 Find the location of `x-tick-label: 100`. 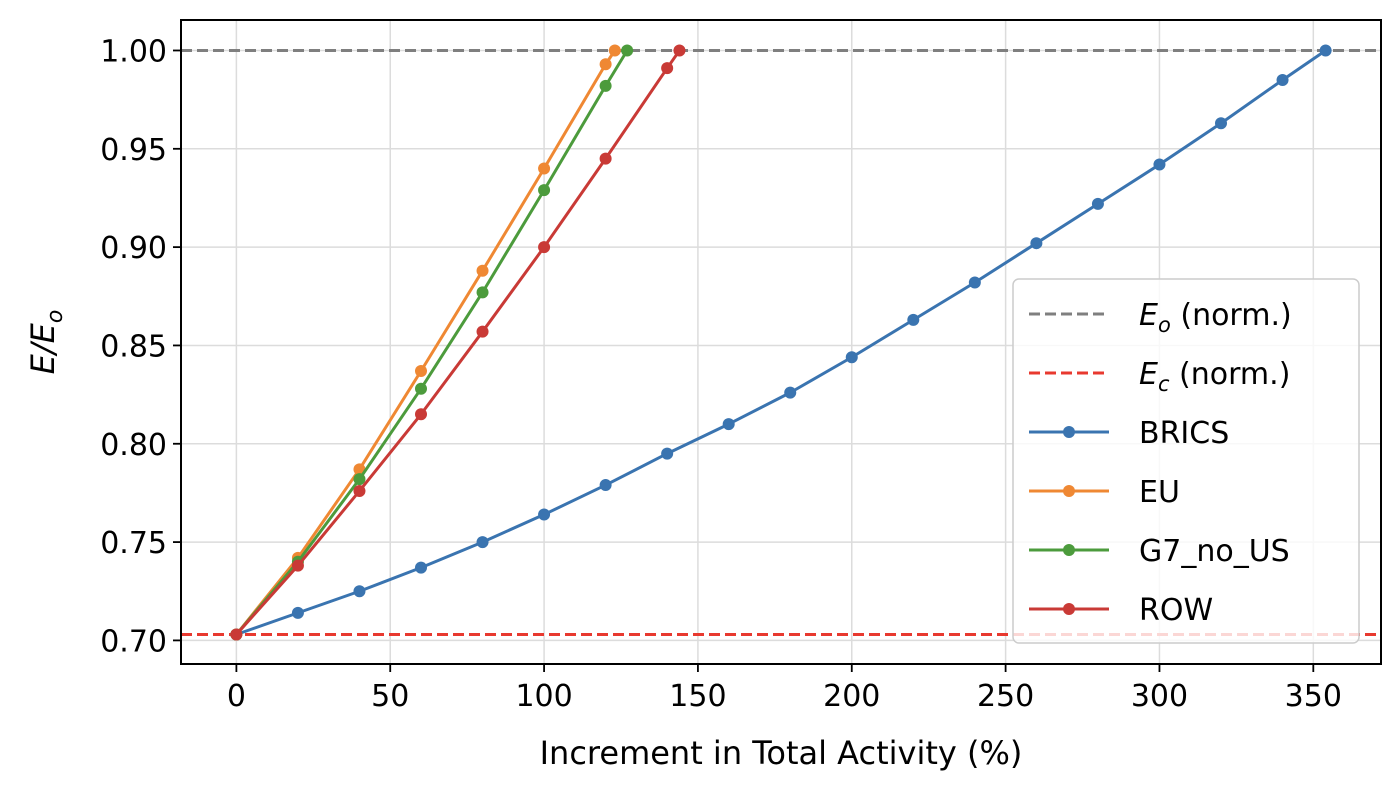

x-tick-label: 100 is located at coordinates (543, 696).